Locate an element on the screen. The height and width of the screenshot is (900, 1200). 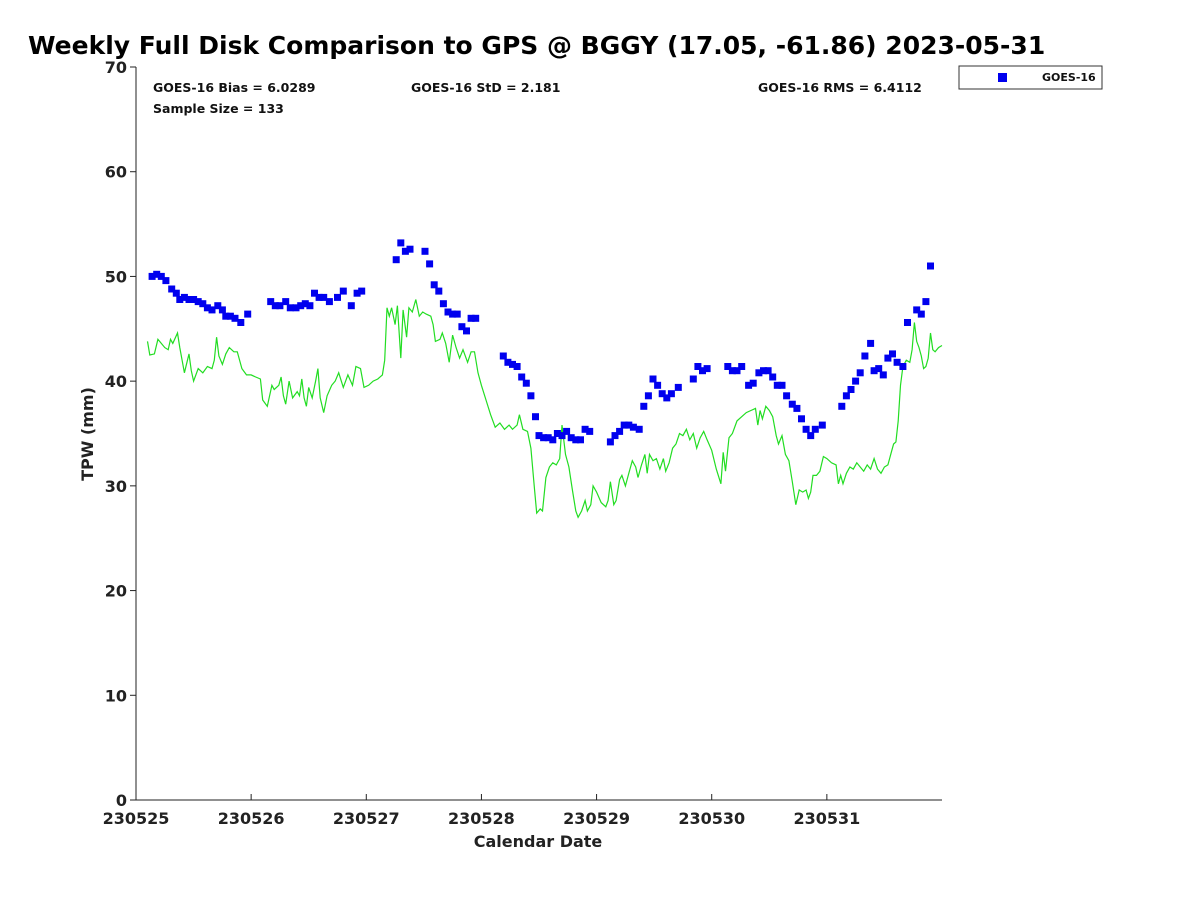
y-tick-label: 10 is located at coordinates (116, 695).